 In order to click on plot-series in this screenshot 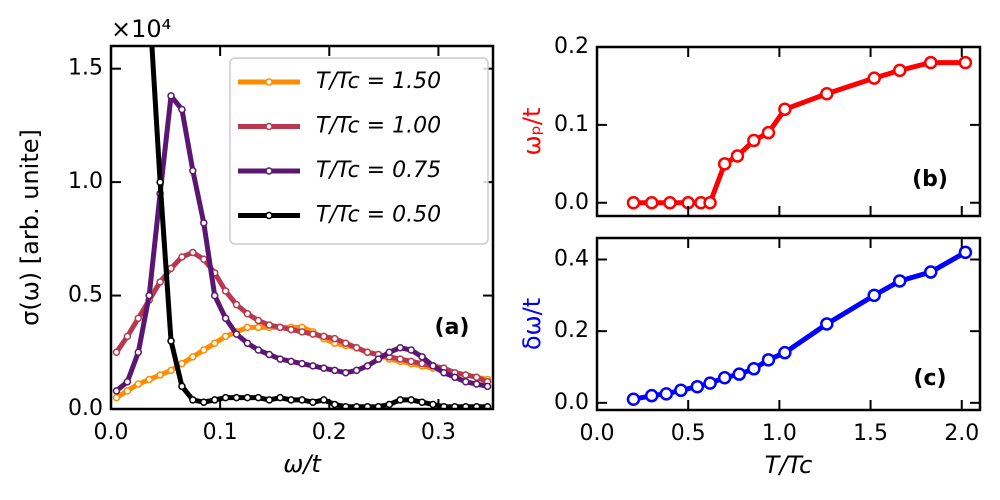, I will do `click(799, 132)`.